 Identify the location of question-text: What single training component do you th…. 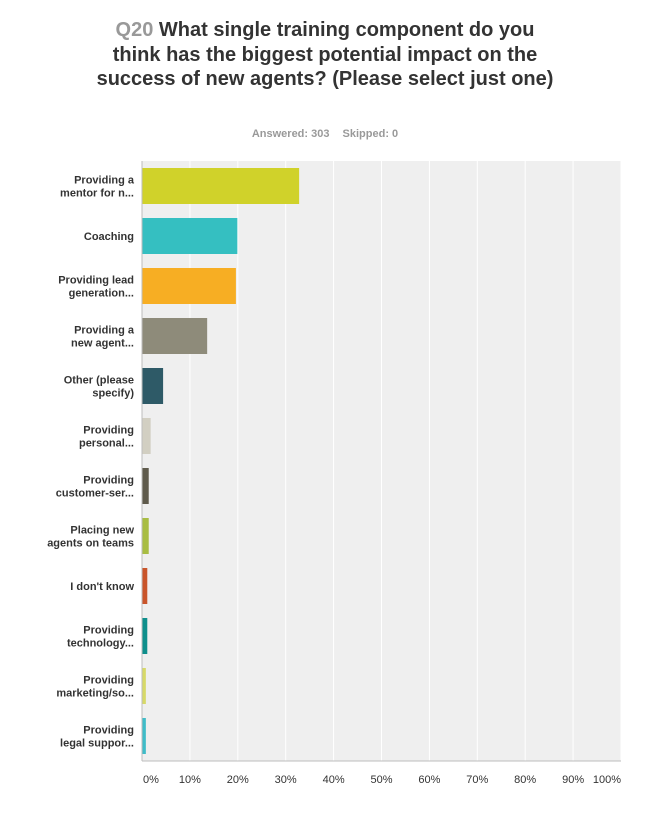
(325, 54).